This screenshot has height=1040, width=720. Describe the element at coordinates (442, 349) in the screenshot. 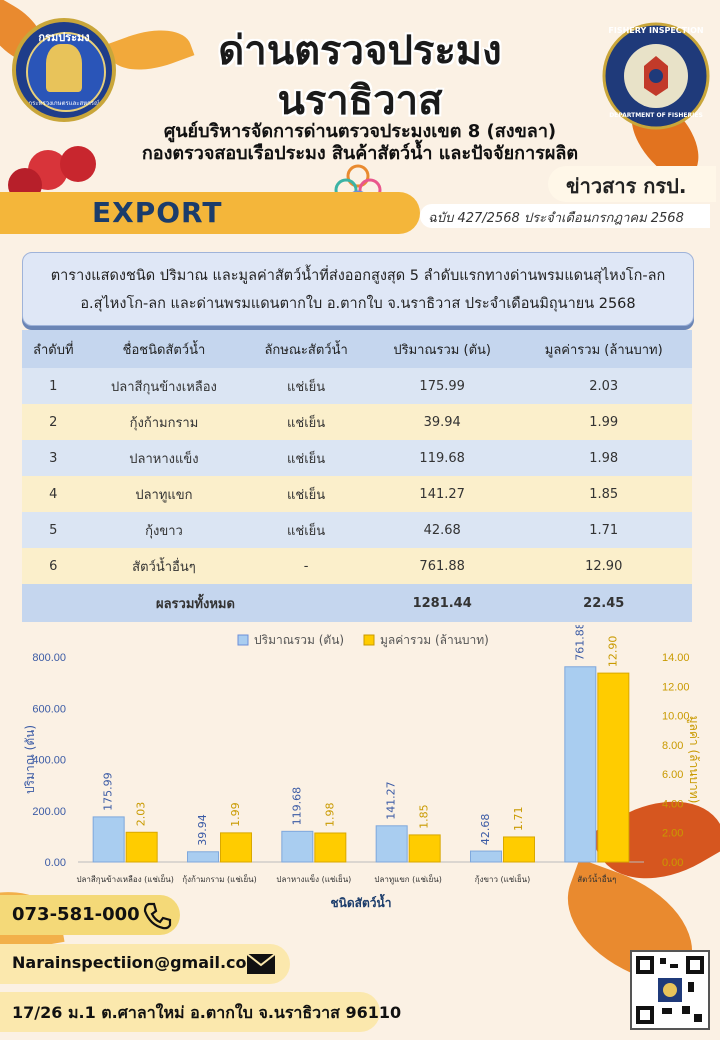

I see `col-header-quantity: ปริมาณรวม (ตัน)` at that location.